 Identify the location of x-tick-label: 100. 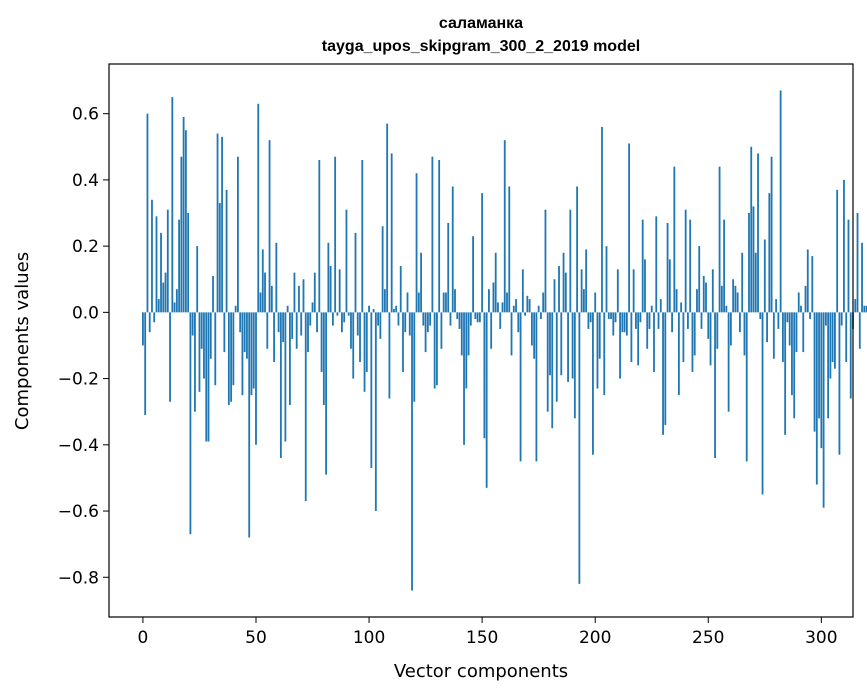
(369, 638).